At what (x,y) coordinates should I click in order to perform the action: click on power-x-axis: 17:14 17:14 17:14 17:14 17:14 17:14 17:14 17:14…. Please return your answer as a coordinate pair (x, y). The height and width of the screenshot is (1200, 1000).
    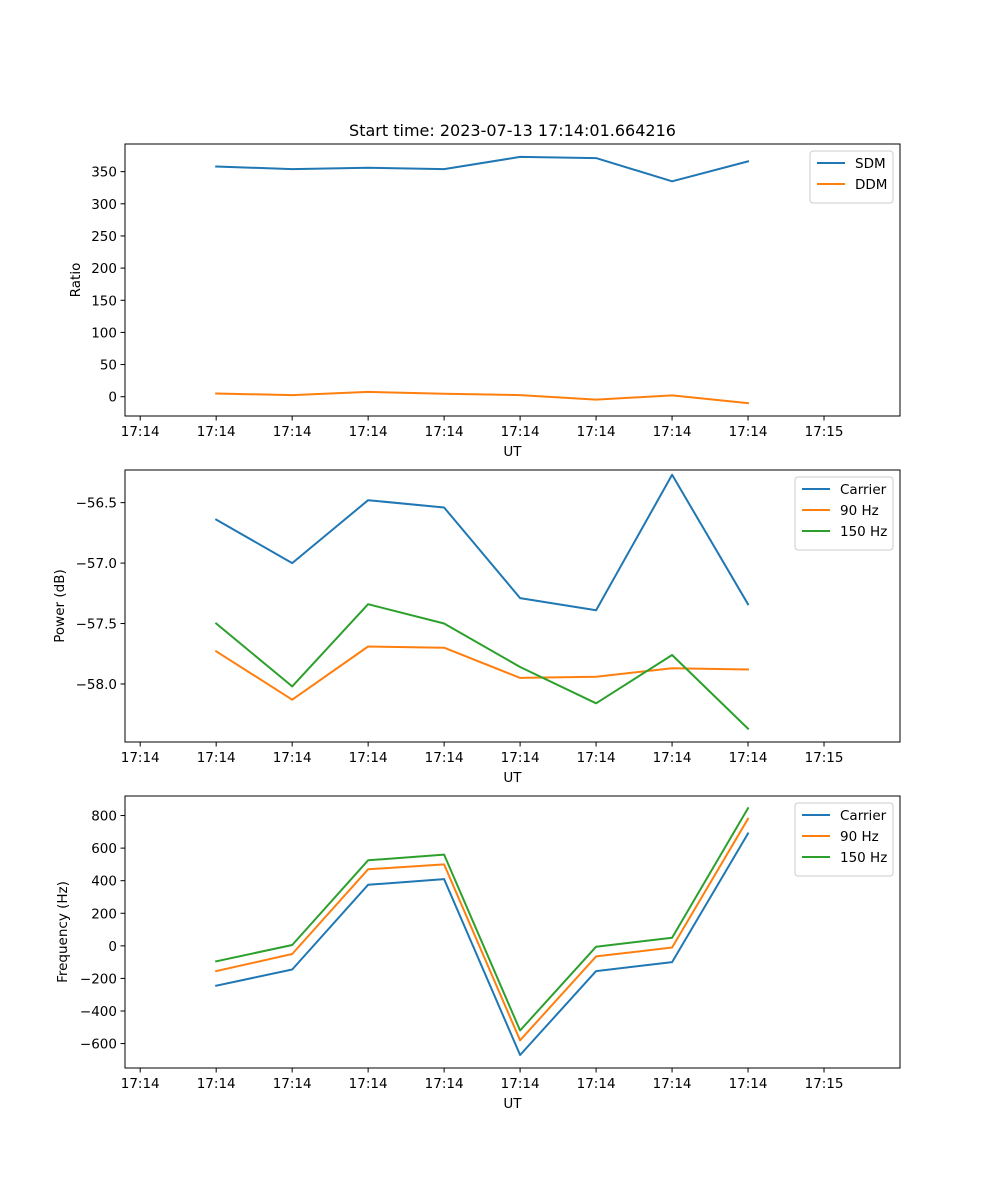
    Looking at the image, I should click on (482, 754).